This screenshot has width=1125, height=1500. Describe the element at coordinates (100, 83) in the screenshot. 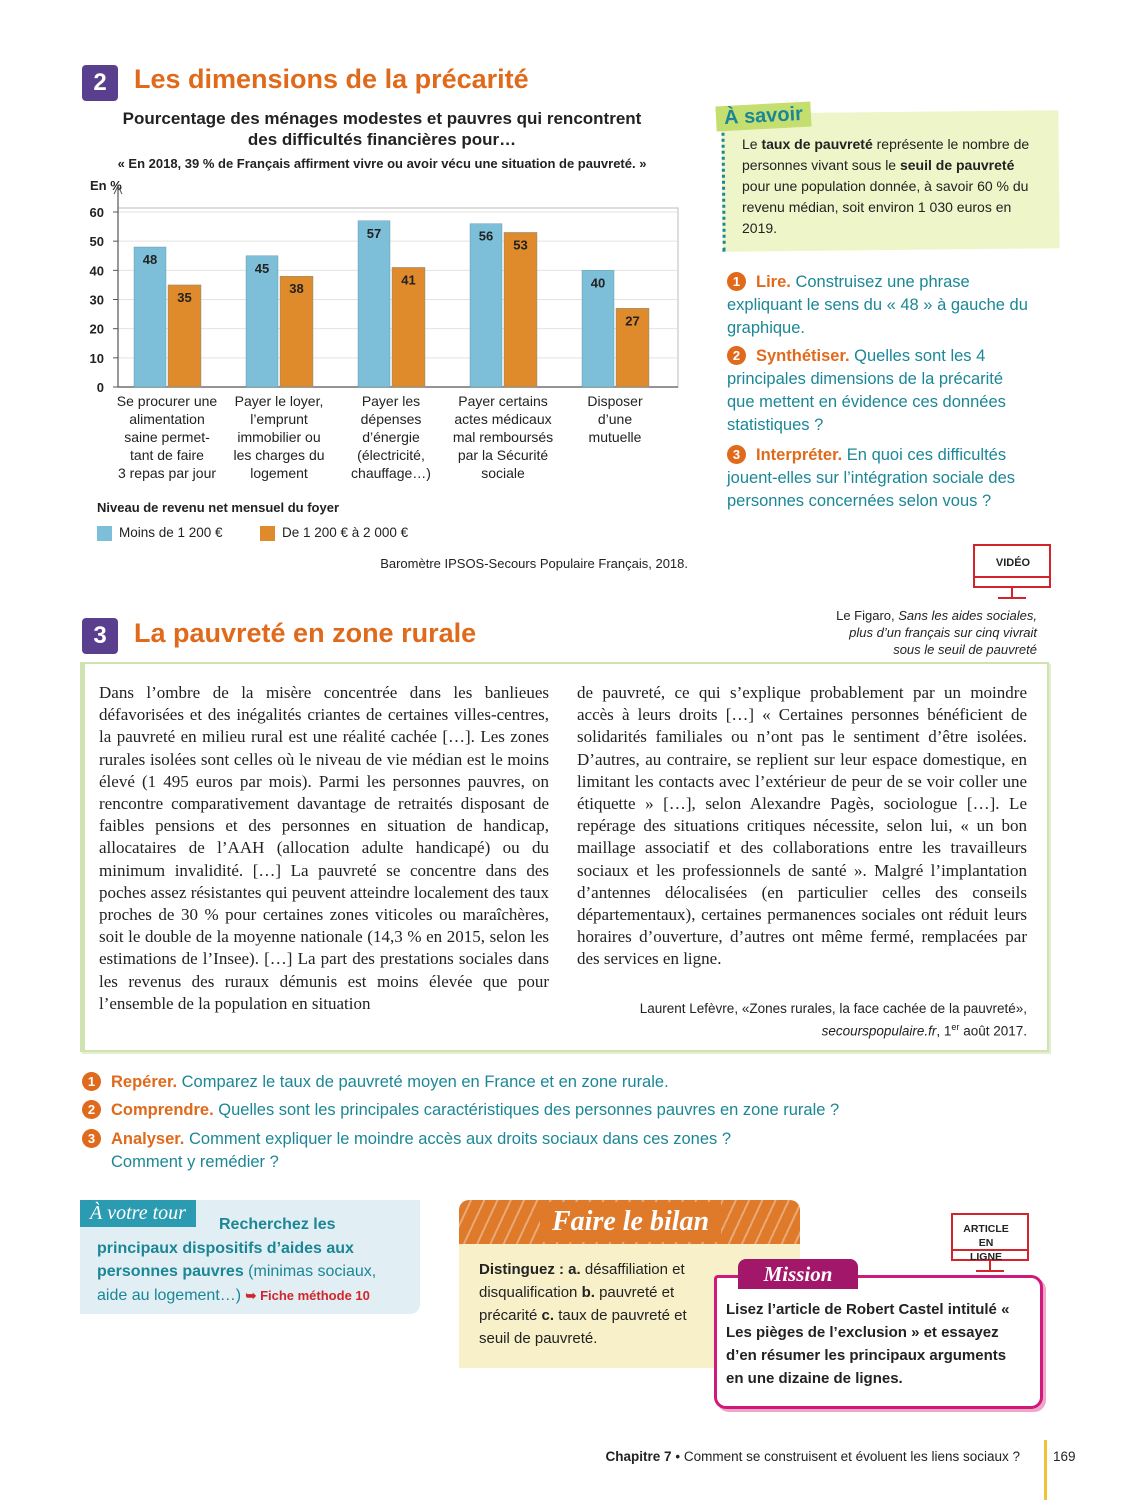

I see `section-number: 2` at that location.